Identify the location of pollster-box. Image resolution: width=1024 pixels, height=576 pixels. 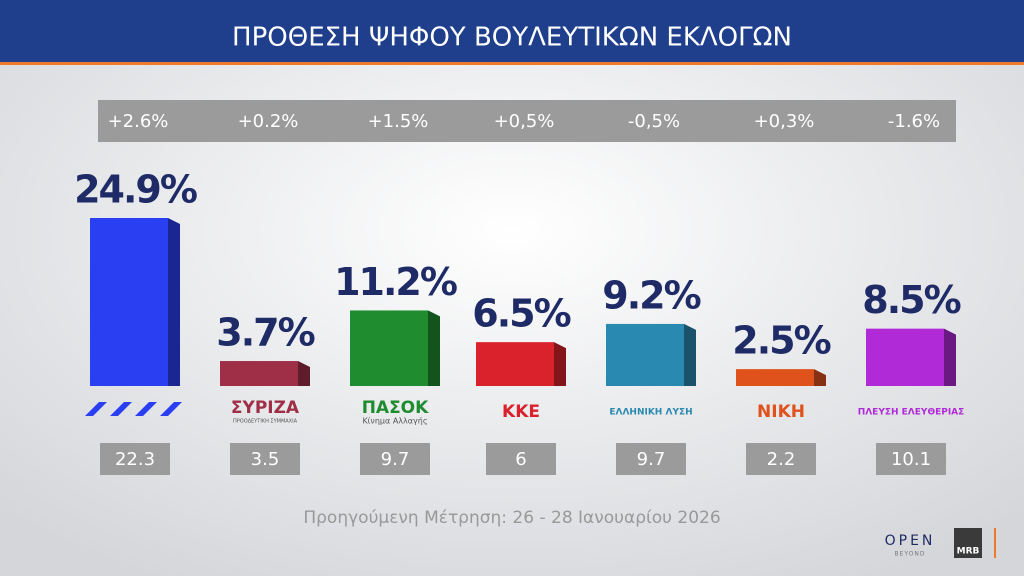
(968, 543).